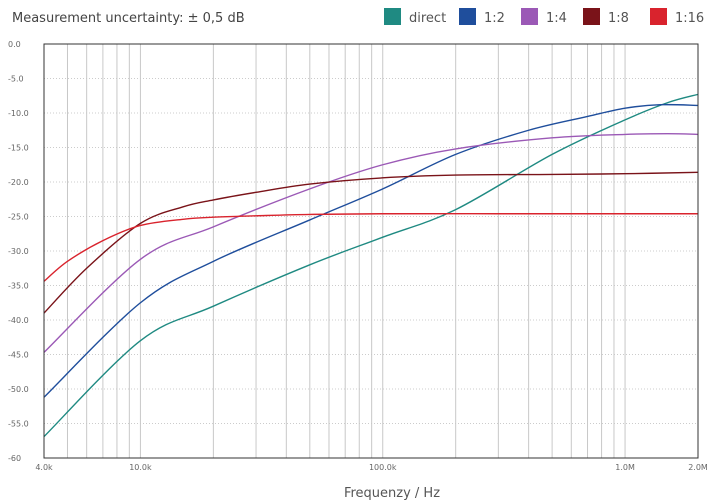 The image size is (718, 502). I want to click on legend-label: 1:16, so click(689, 18).